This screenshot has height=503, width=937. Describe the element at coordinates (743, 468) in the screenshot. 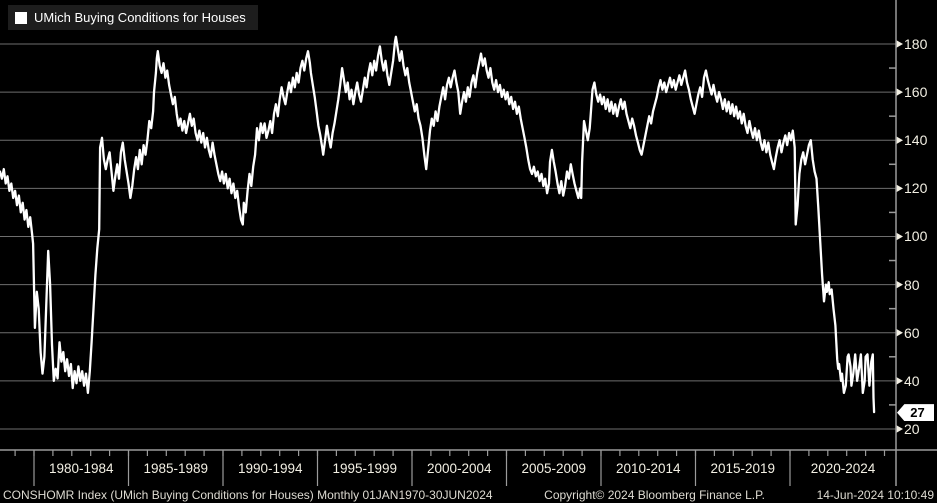

I see `x-axis-section-label: 2015-2019` at that location.